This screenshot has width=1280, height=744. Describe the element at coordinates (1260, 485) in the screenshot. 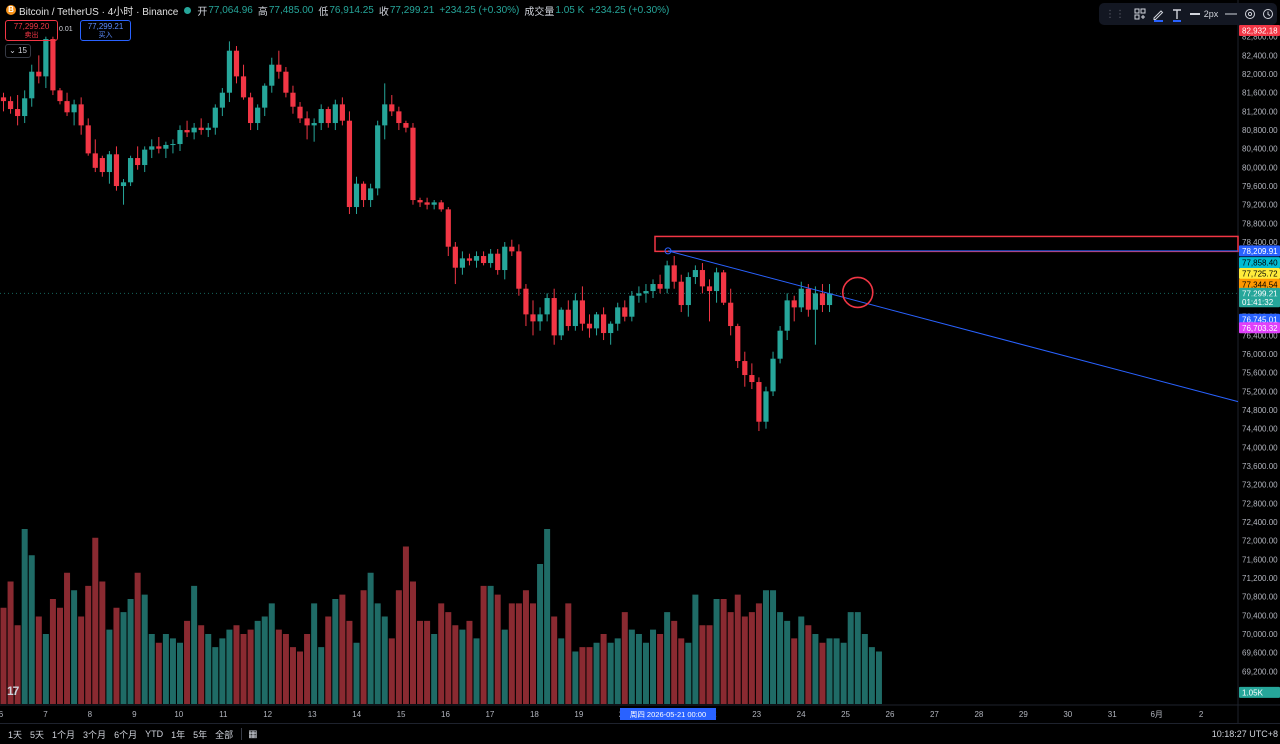

I see `price-axis-label: 73,200.00` at that location.